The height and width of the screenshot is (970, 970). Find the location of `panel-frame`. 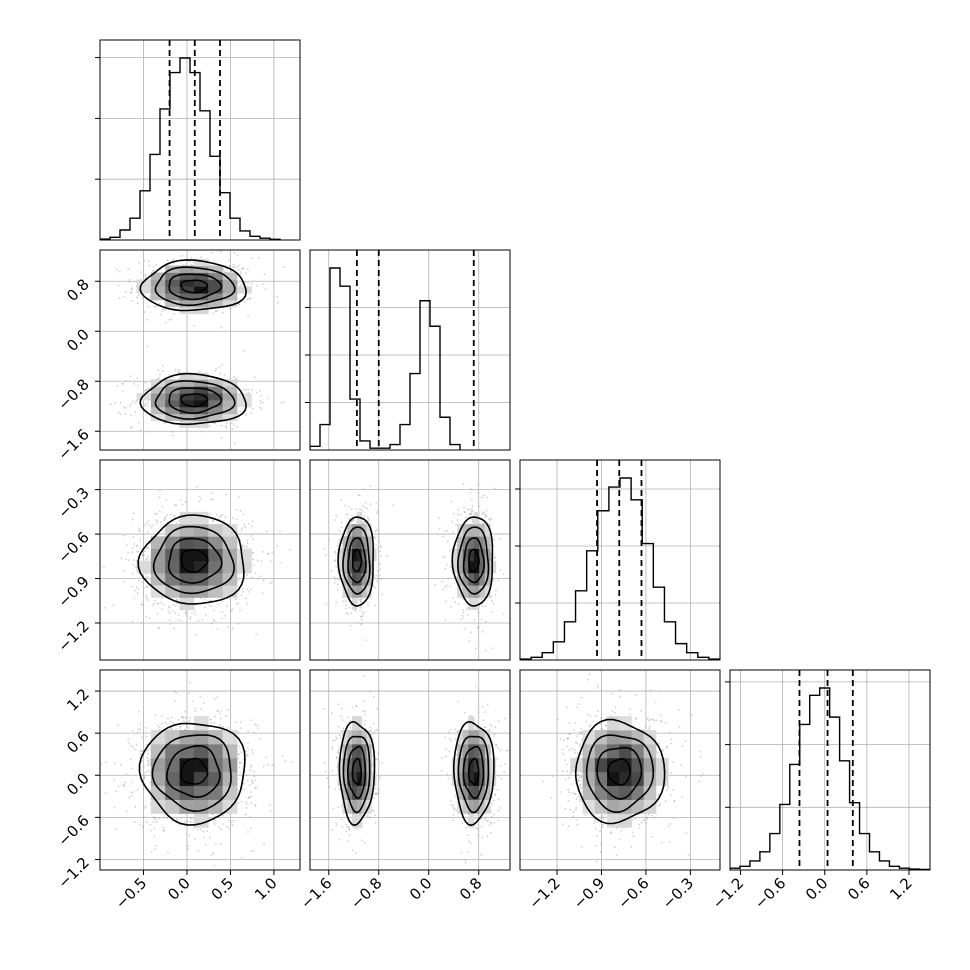

panel-frame is located at coordinates (200, 560).